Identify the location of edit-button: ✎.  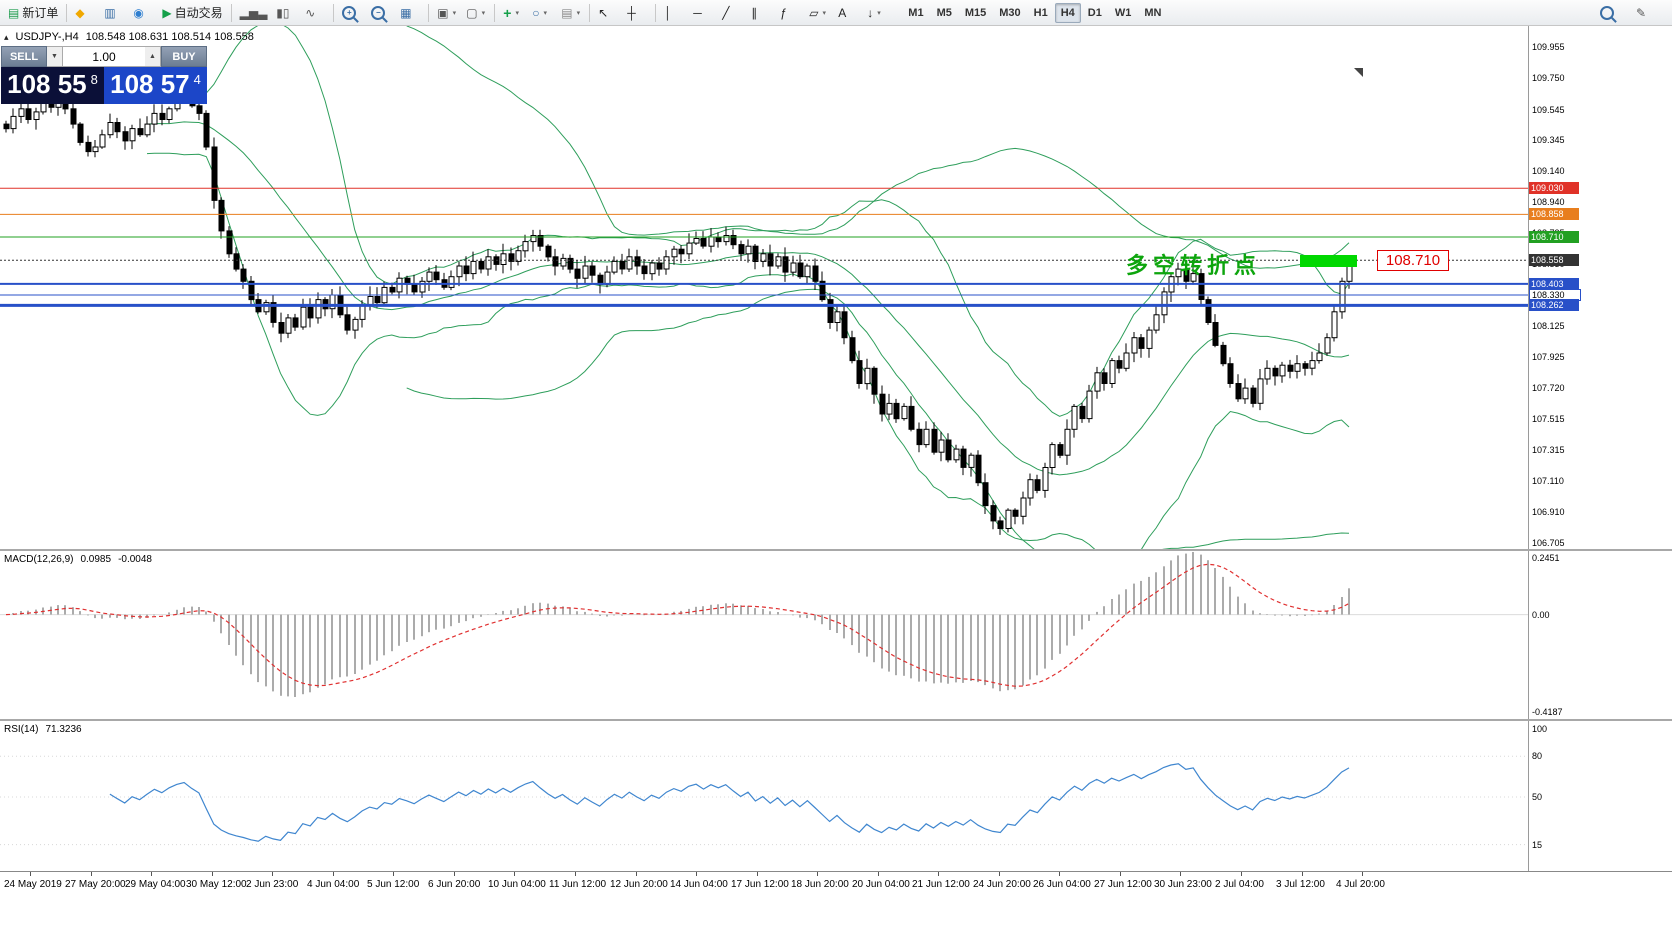
(1646, 12).